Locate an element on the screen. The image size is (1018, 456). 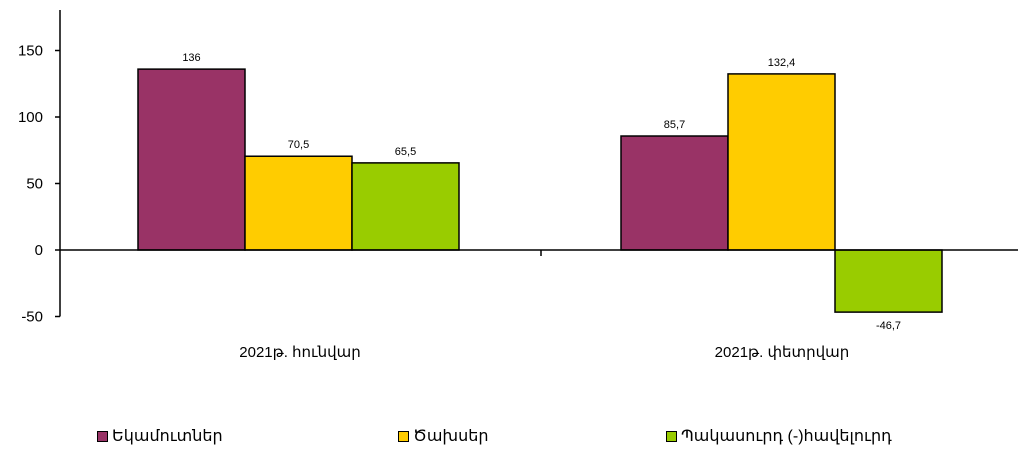
legend-item: Պակասուրդ (-)հավելուրդ is located at coordinates (779, 436).